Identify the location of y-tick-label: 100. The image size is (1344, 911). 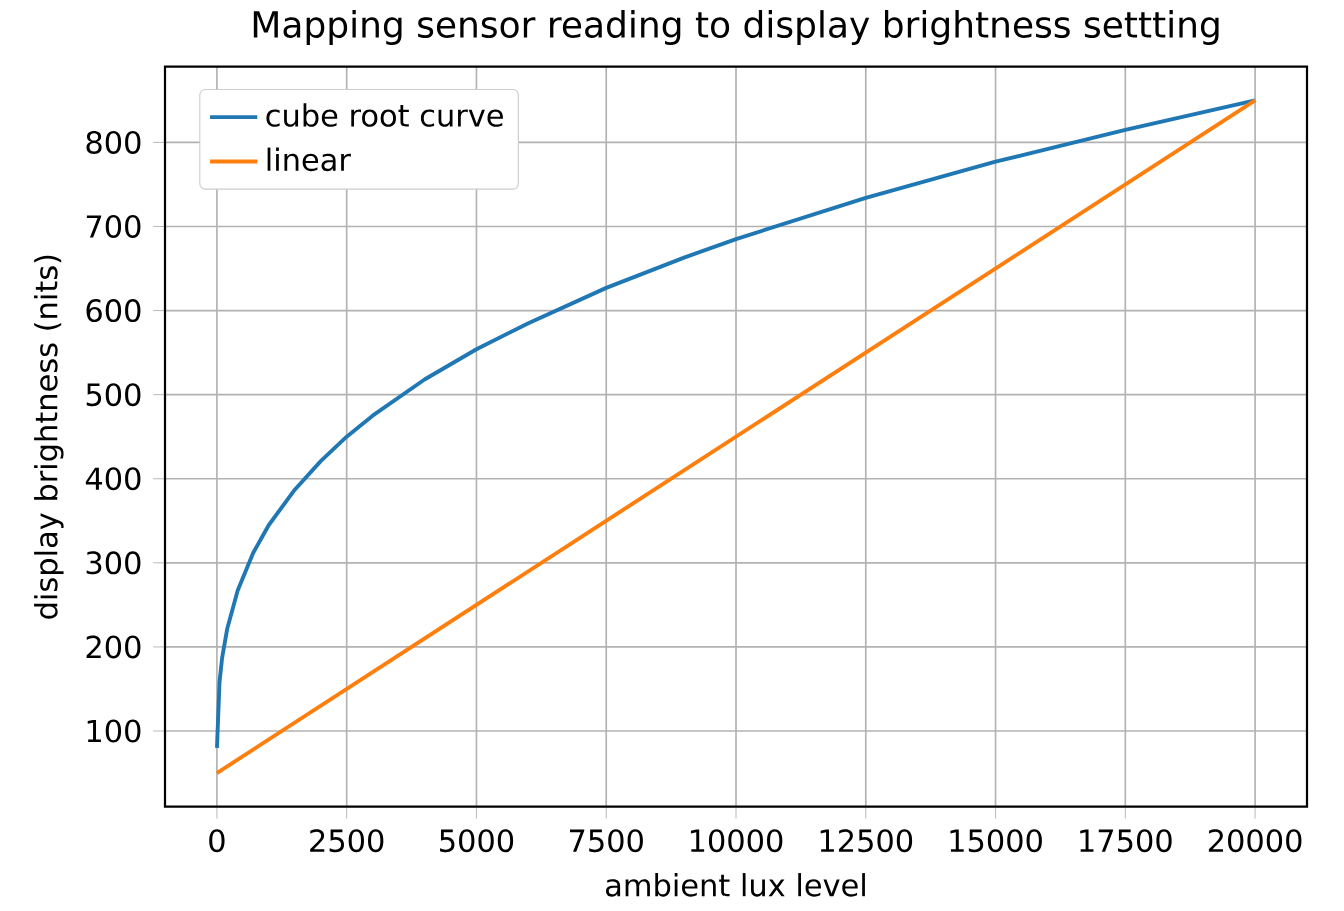
(114, 731).